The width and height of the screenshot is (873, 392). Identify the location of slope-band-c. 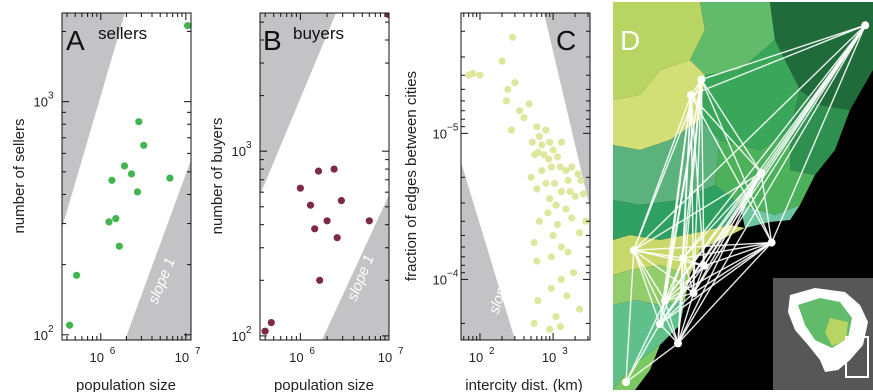
(525, 176).